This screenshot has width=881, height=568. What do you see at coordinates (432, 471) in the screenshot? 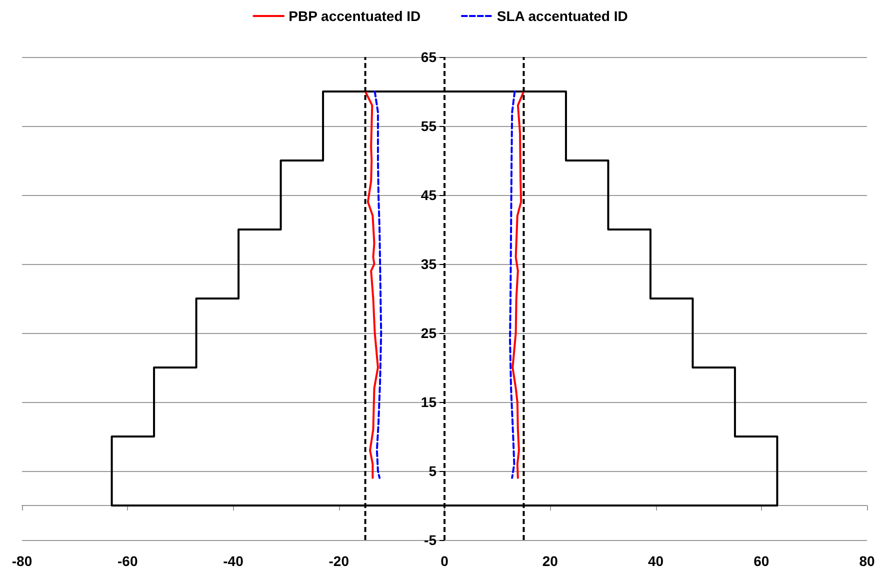
I see `y-tick-label: 5` at bounding box center [432, 471].